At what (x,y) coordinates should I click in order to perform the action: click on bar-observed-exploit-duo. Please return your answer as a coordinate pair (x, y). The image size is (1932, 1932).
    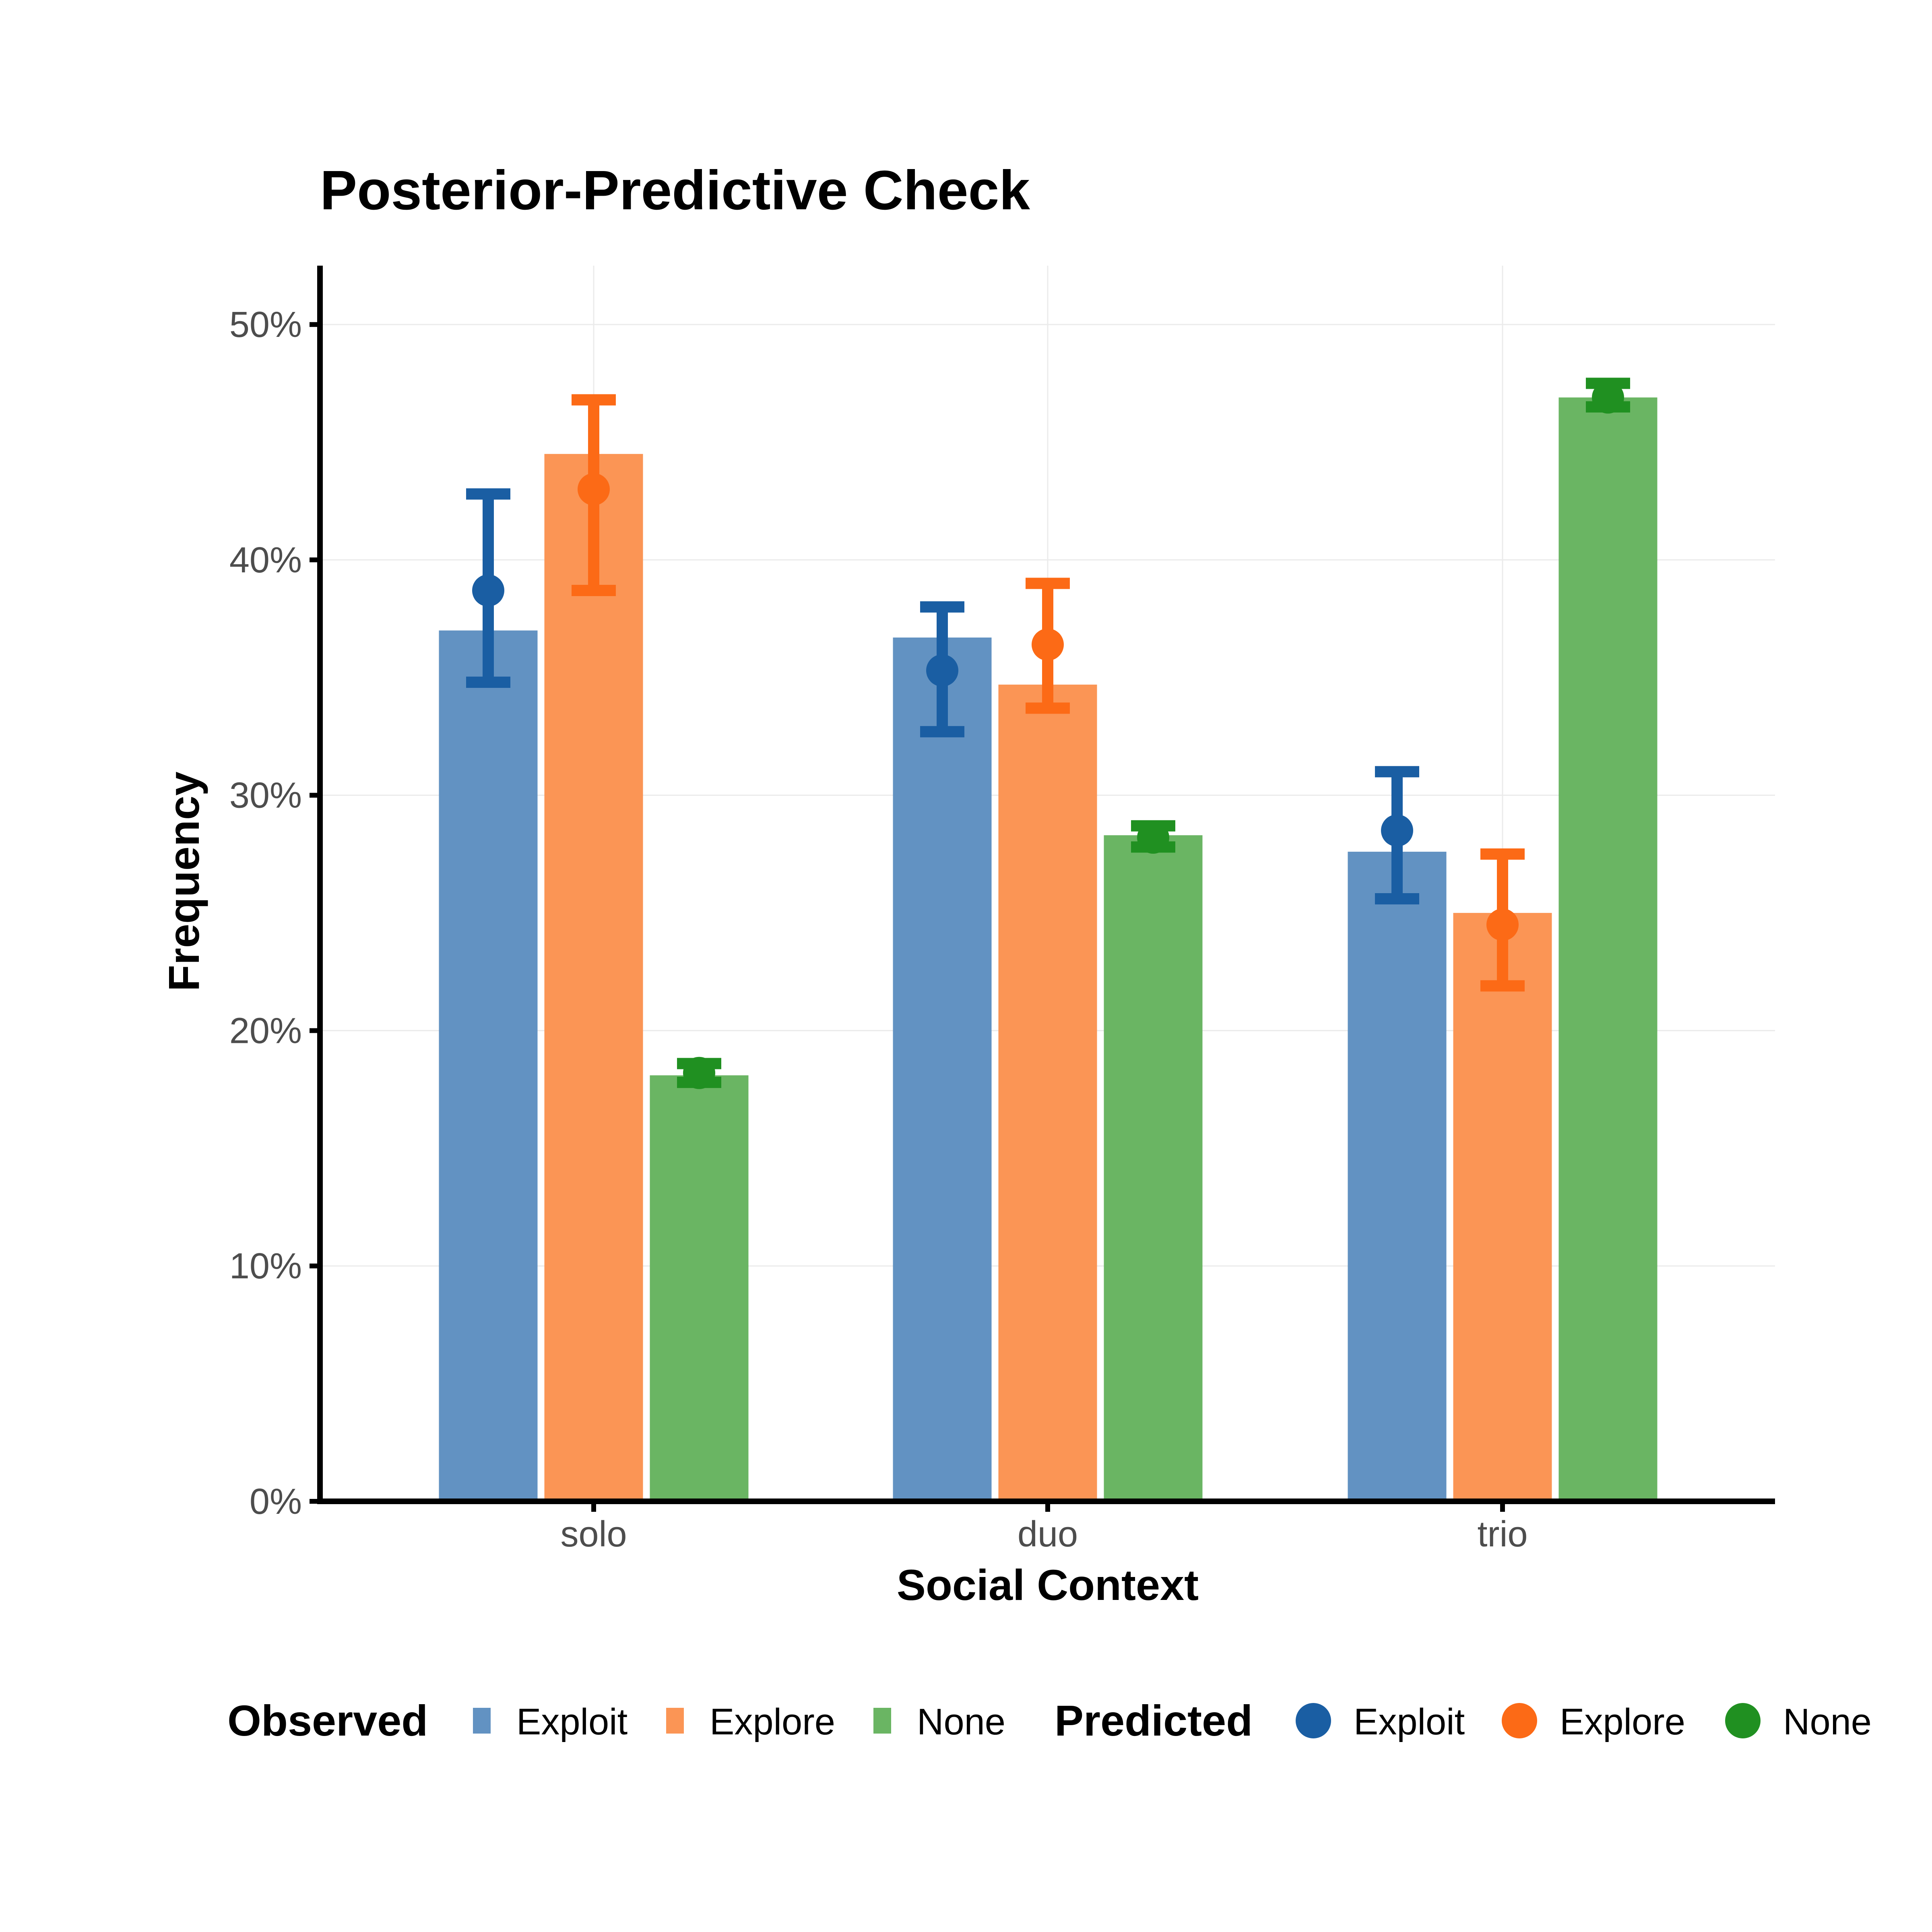
    Looking at the image, I should click on (942, 1069).